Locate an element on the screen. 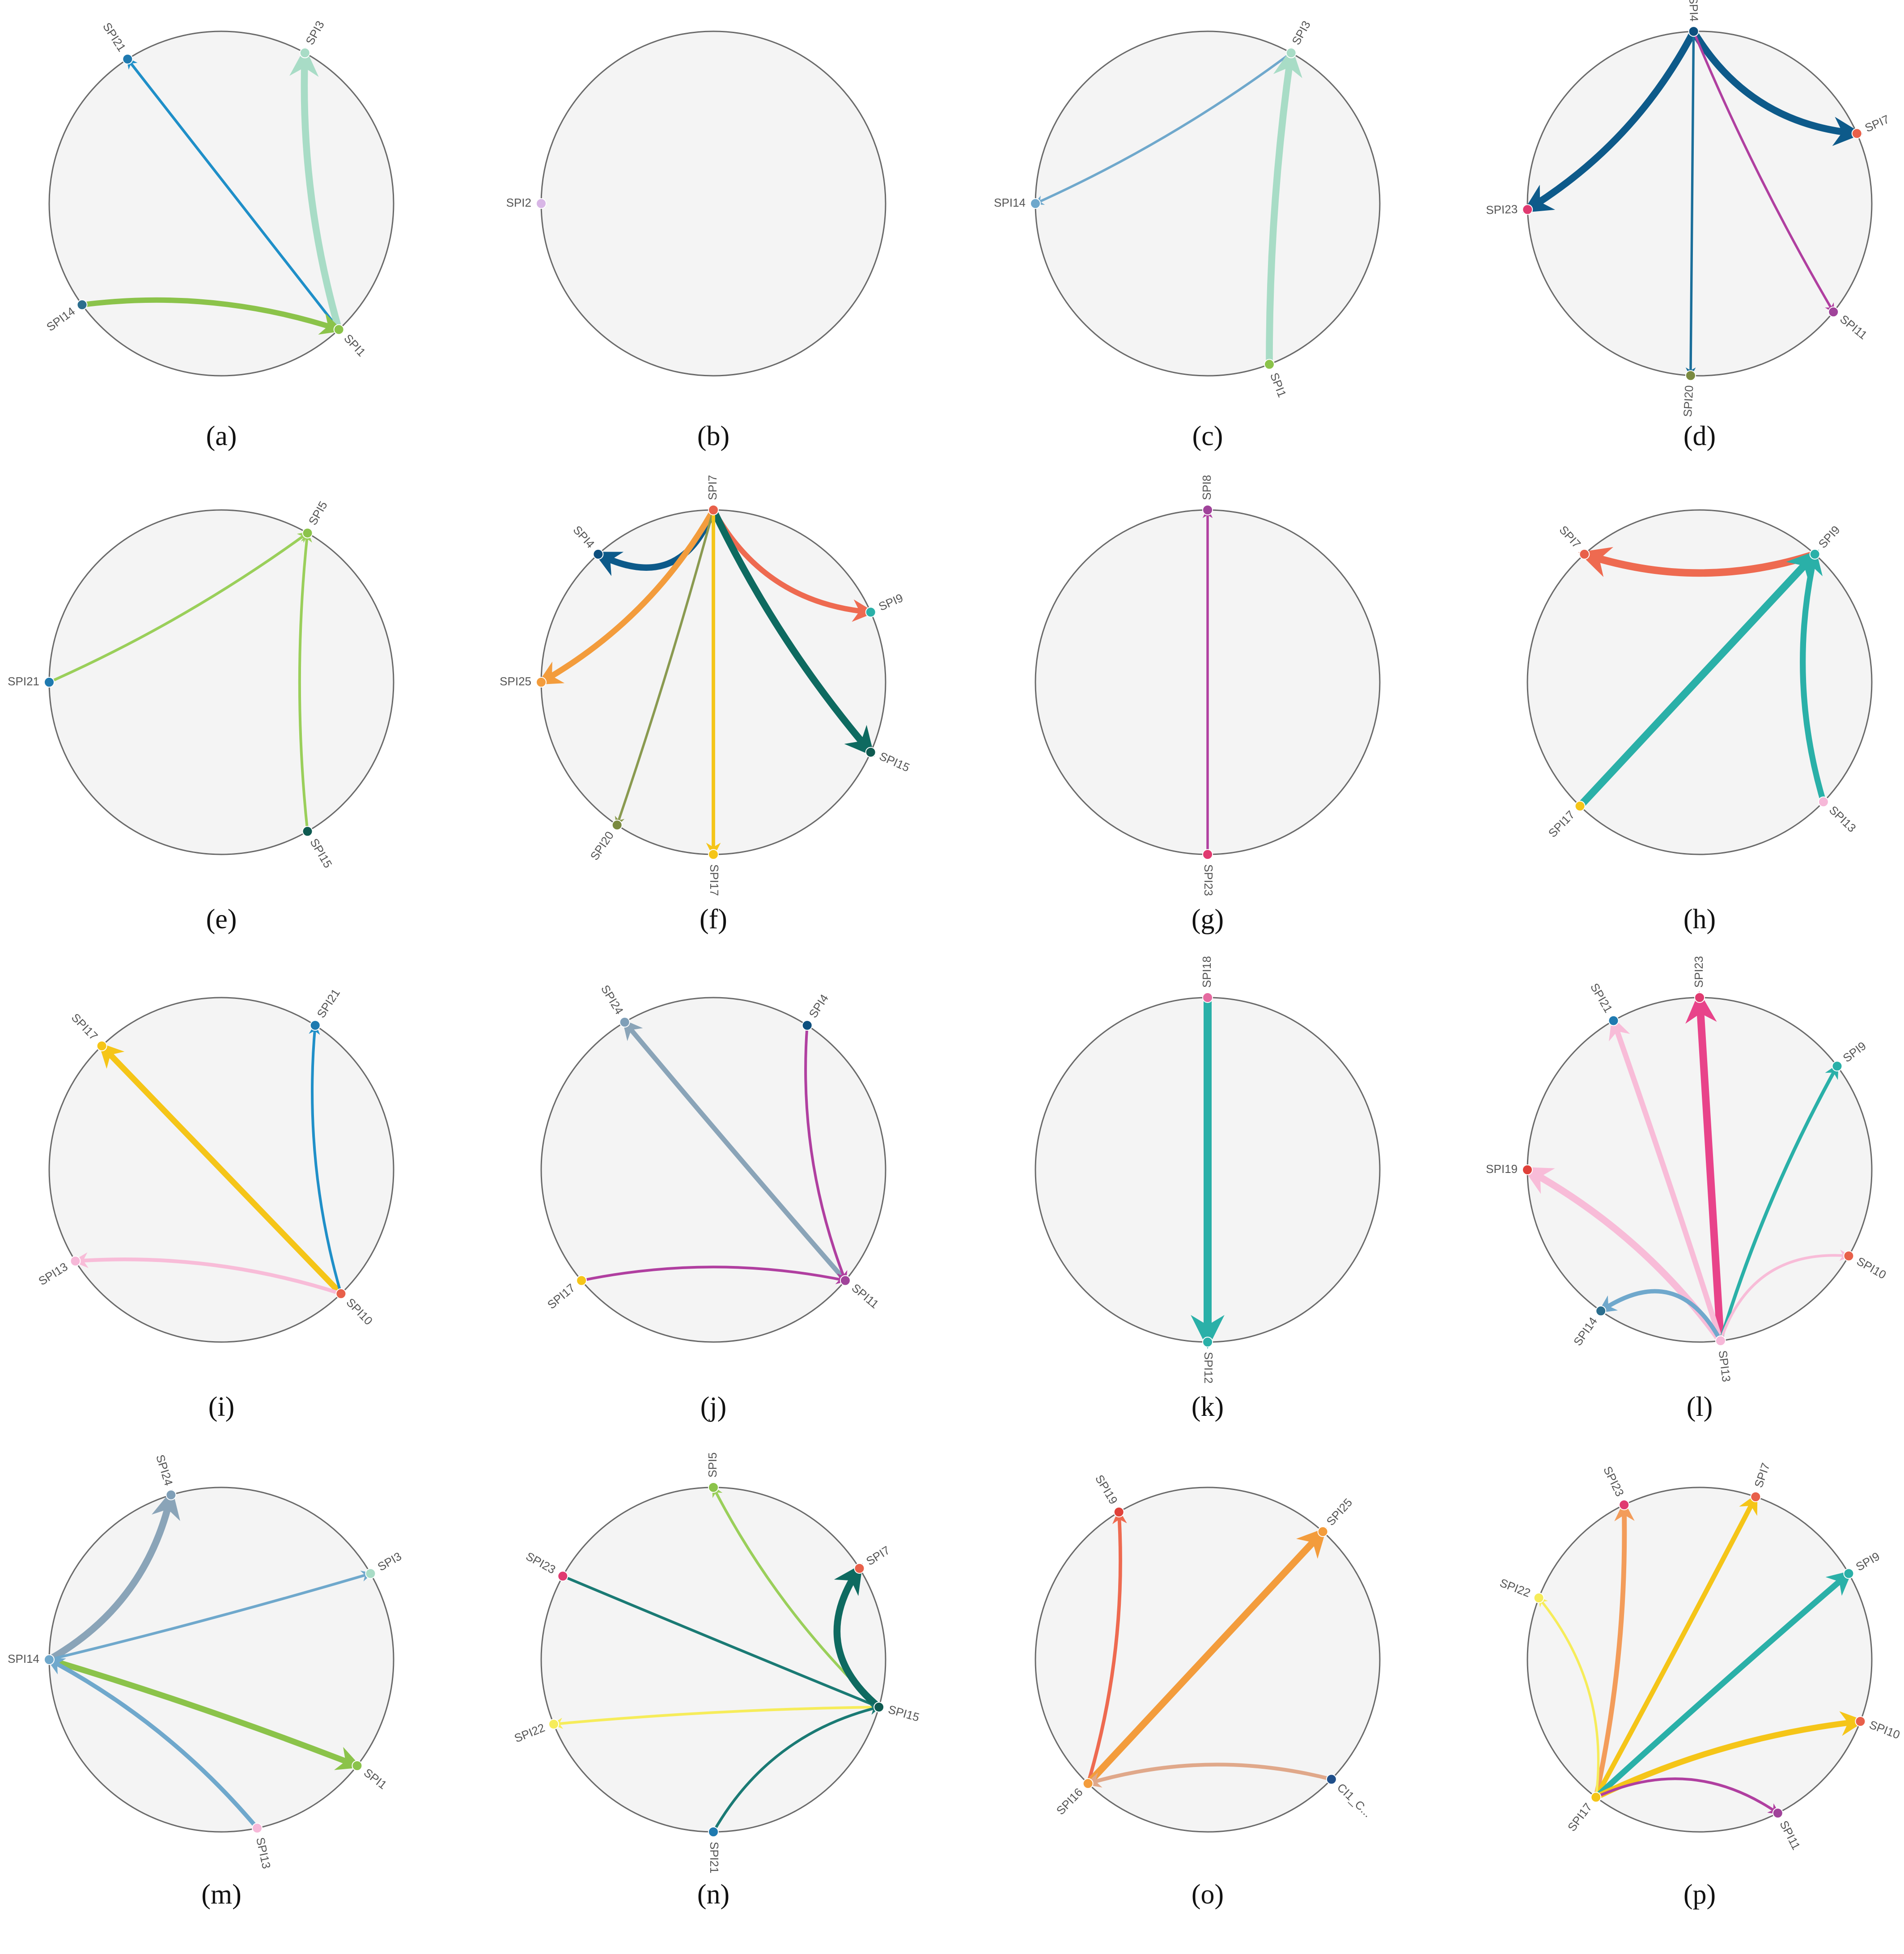 The height and width of the screenshot is (1954, 1904). edge-SPI17-to-SPI23 is located at coordinates (1614, 1650).